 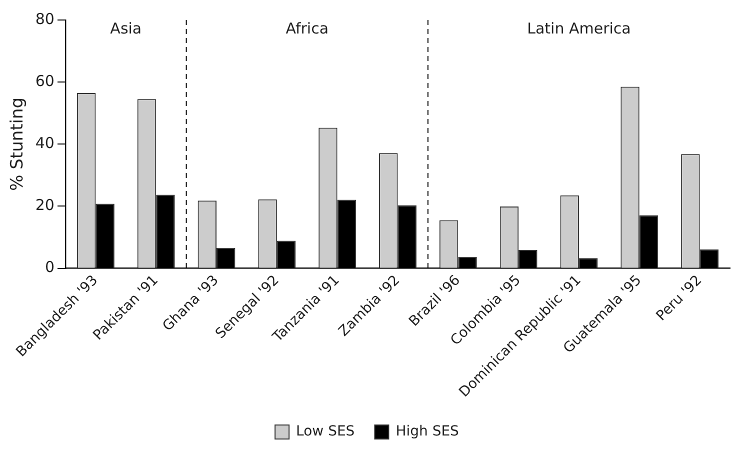 What do you see at coordinates (579, 28) in the screenshot?
I see `annotation: Latin America` at bounding box center [579, 28].